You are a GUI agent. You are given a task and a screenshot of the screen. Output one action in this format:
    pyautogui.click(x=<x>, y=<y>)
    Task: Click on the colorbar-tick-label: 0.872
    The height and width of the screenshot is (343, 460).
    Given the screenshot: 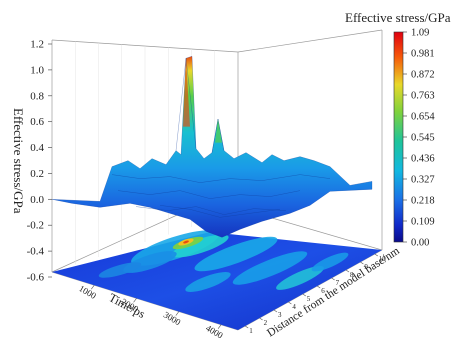 What is the action you would take?
    pyautogui.click(x=423, y=75)
    